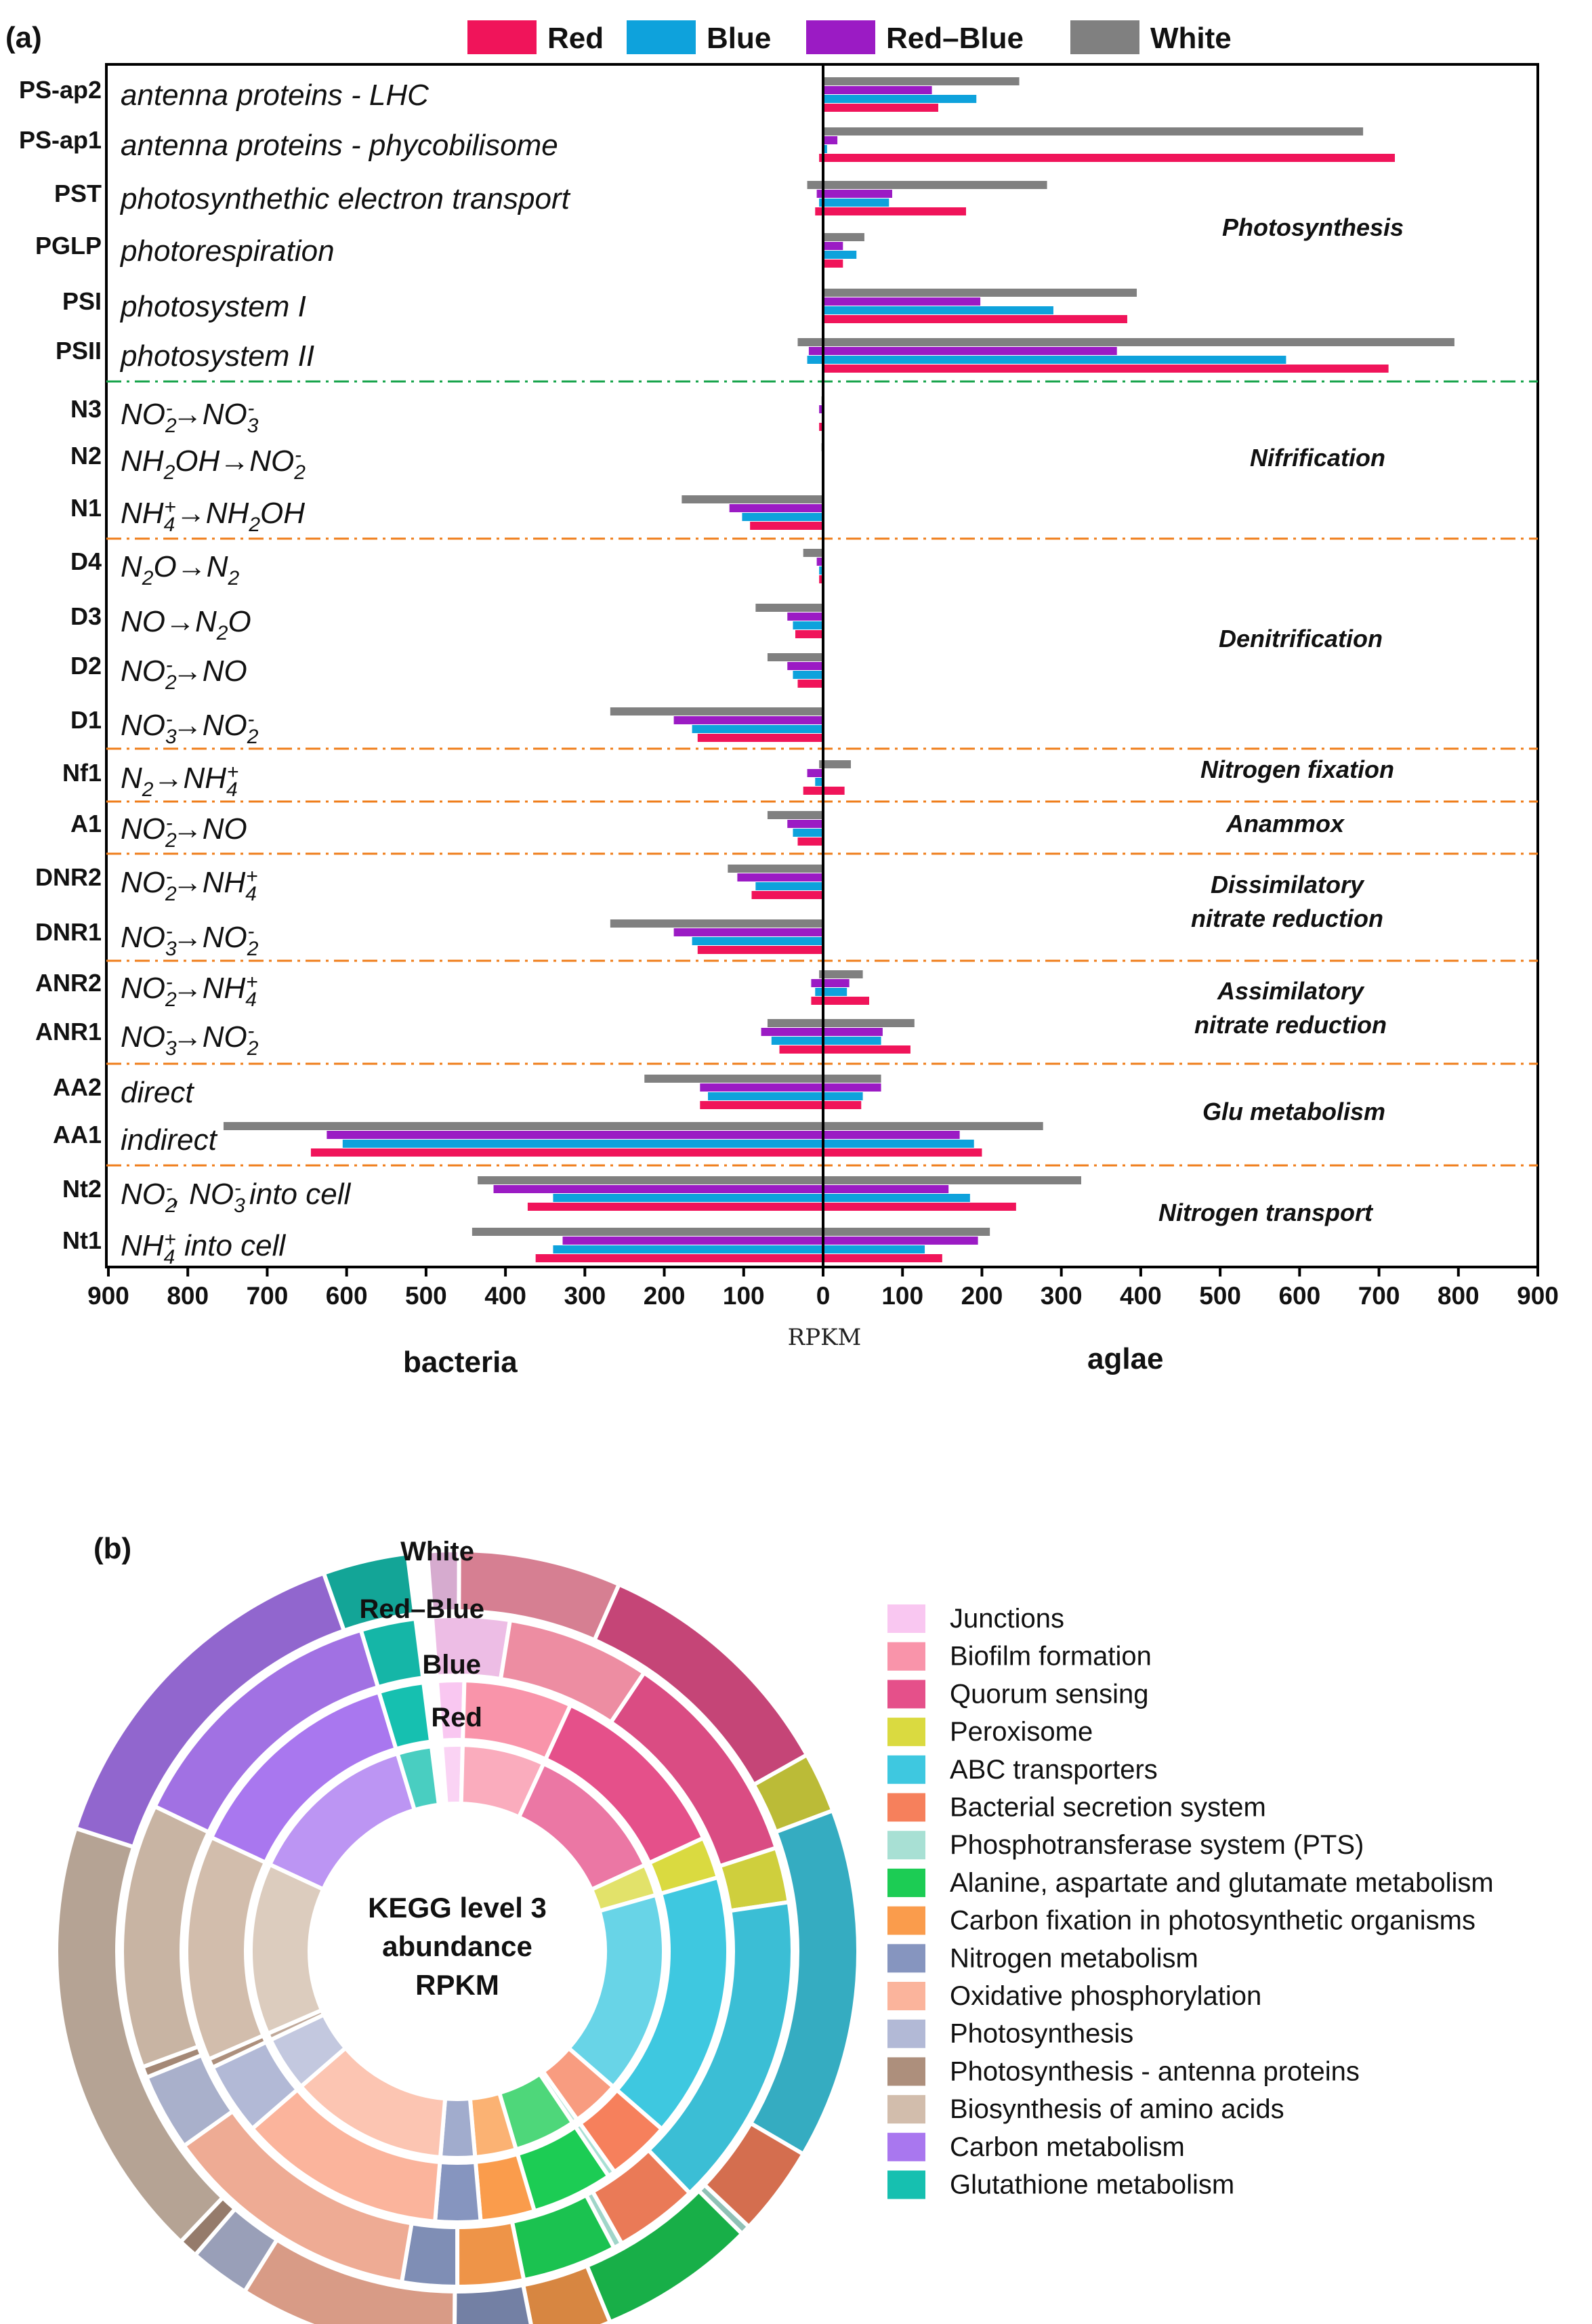  What do you see at coordinates (797, 1041) in the screenshot?
I see `bar-bacteria-anr1-blue` at bounding box center [797, 1041].